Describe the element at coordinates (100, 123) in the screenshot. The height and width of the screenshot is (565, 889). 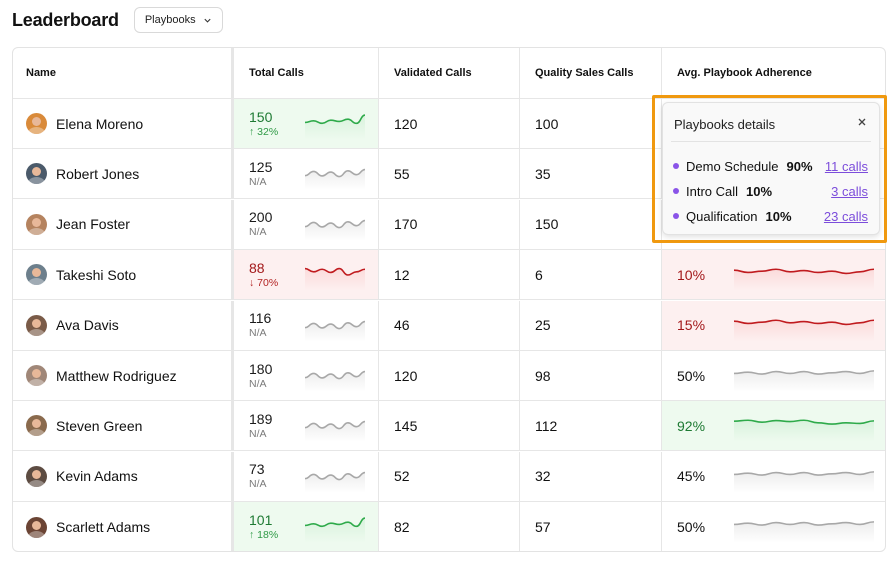
I see `rep-name: Elena Moreno` at that location.